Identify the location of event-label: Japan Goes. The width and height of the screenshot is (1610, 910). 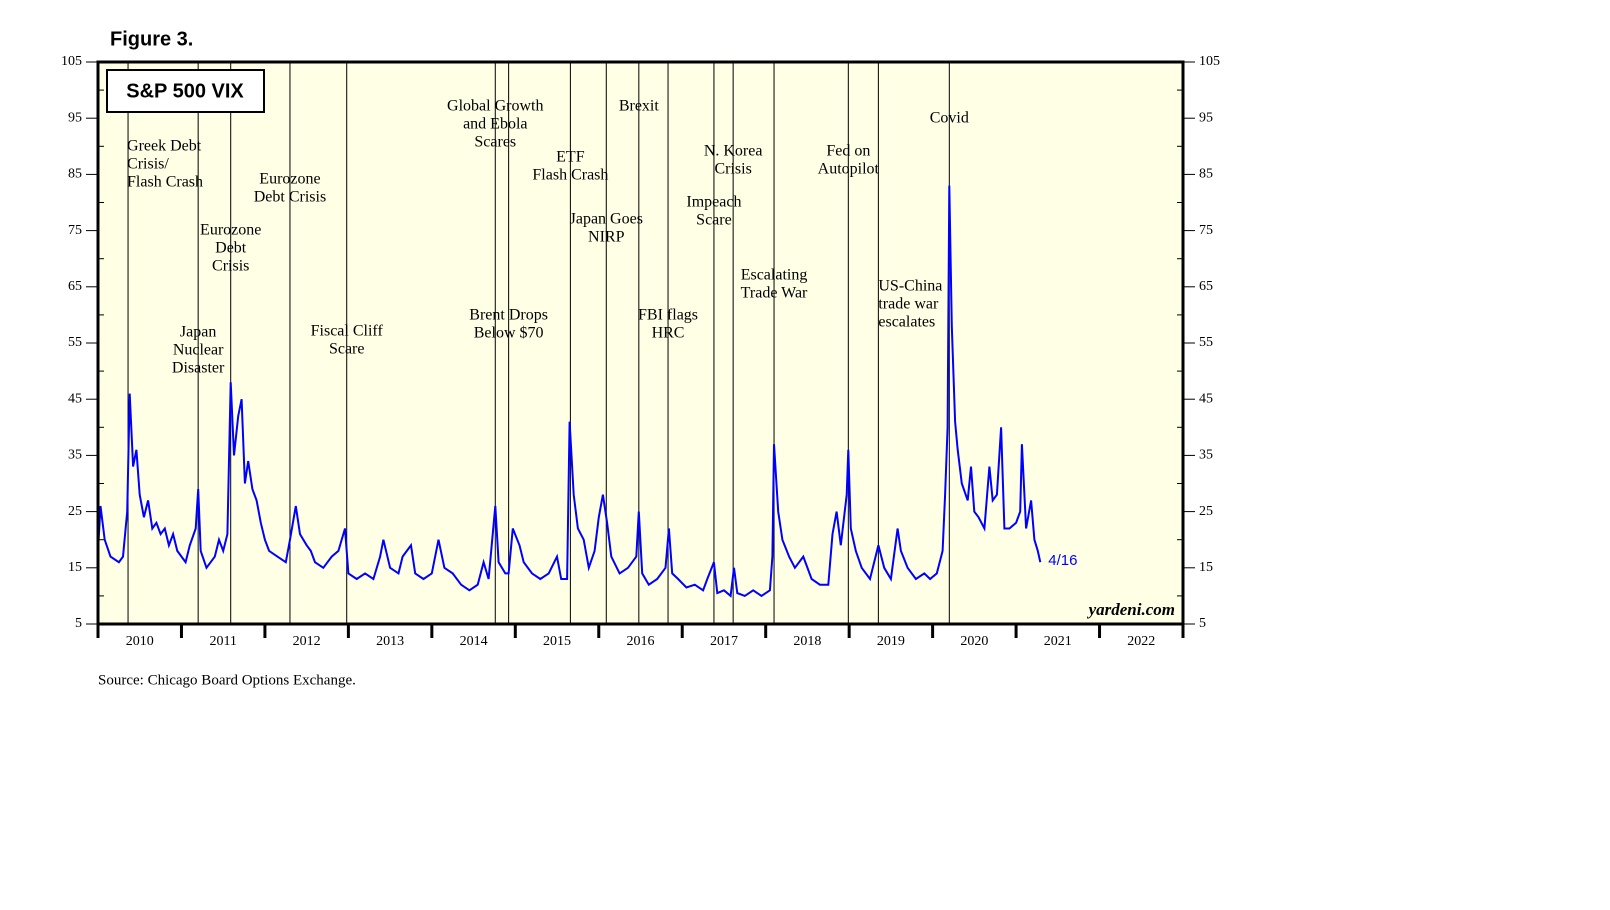
(606, 219).